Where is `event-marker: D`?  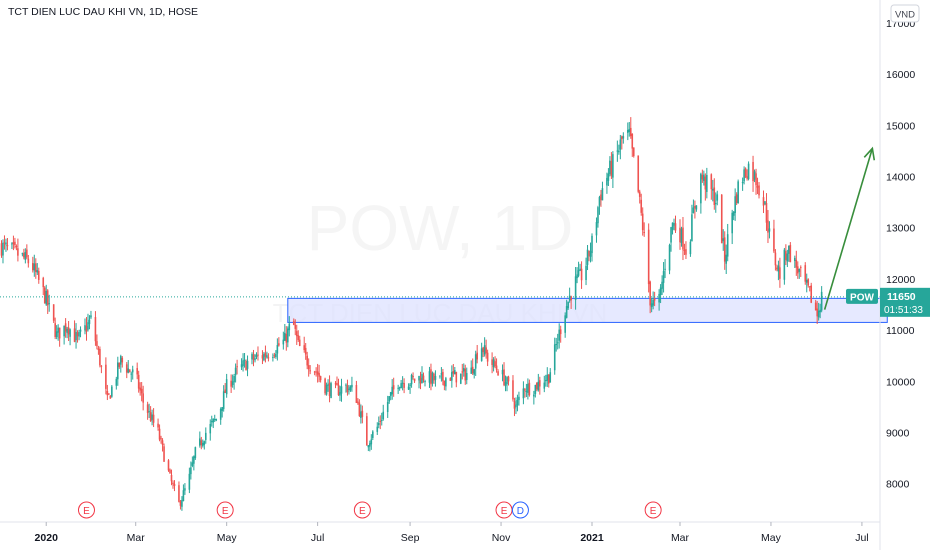
event-marker: D is located at coordinates (520, 510).